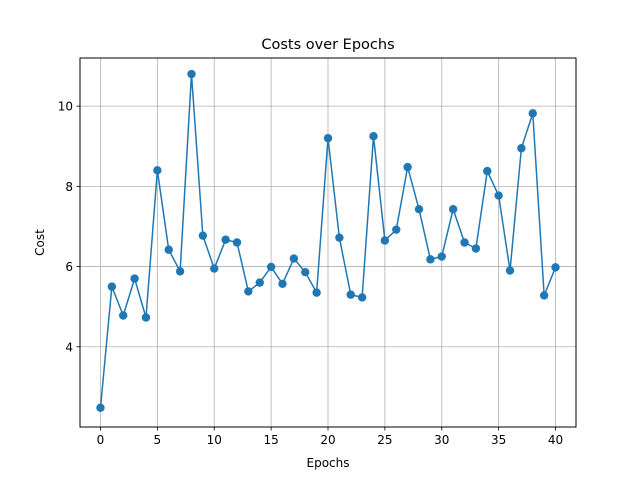  I want to click on x-tick-label: 30, so click(441, 440).